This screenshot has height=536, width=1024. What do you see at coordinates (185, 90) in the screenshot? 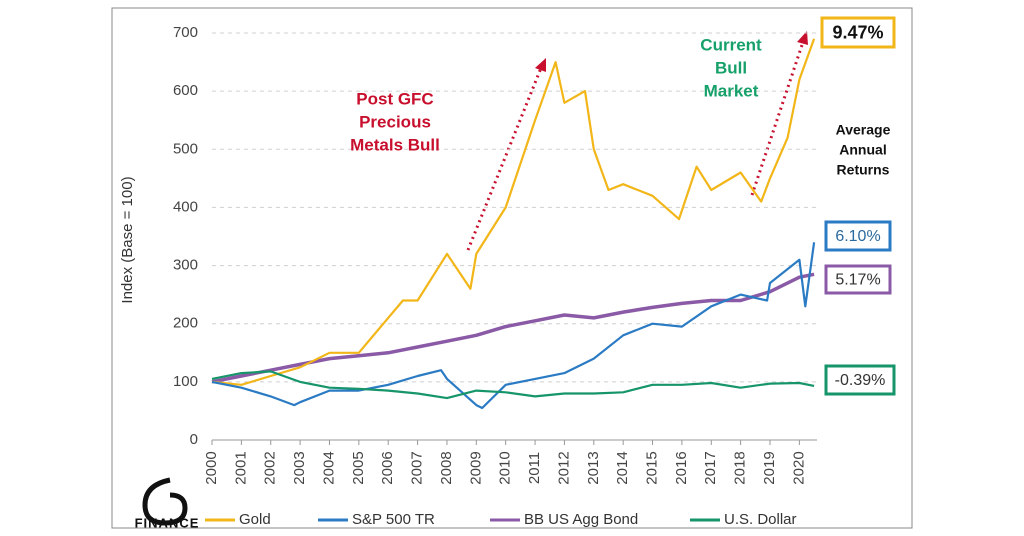
I see `y-tick-label: 600` at bounding box center [185, 90].